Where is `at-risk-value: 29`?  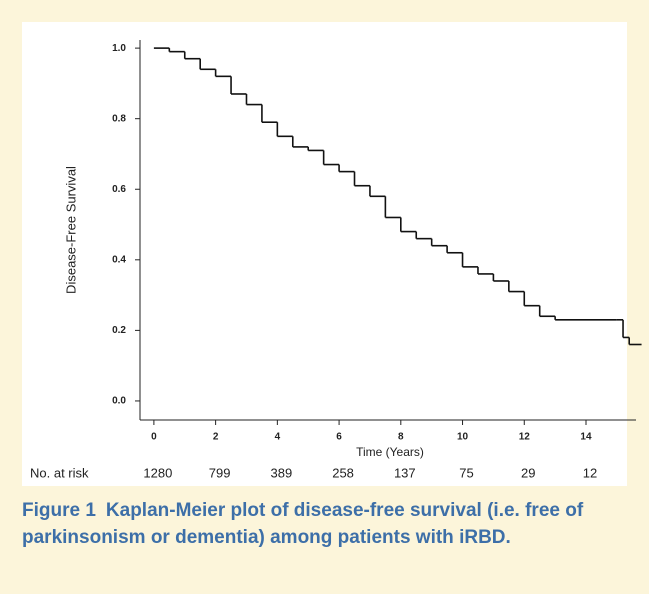 at-risk-value: 29 is located at coordinates (528, 472).